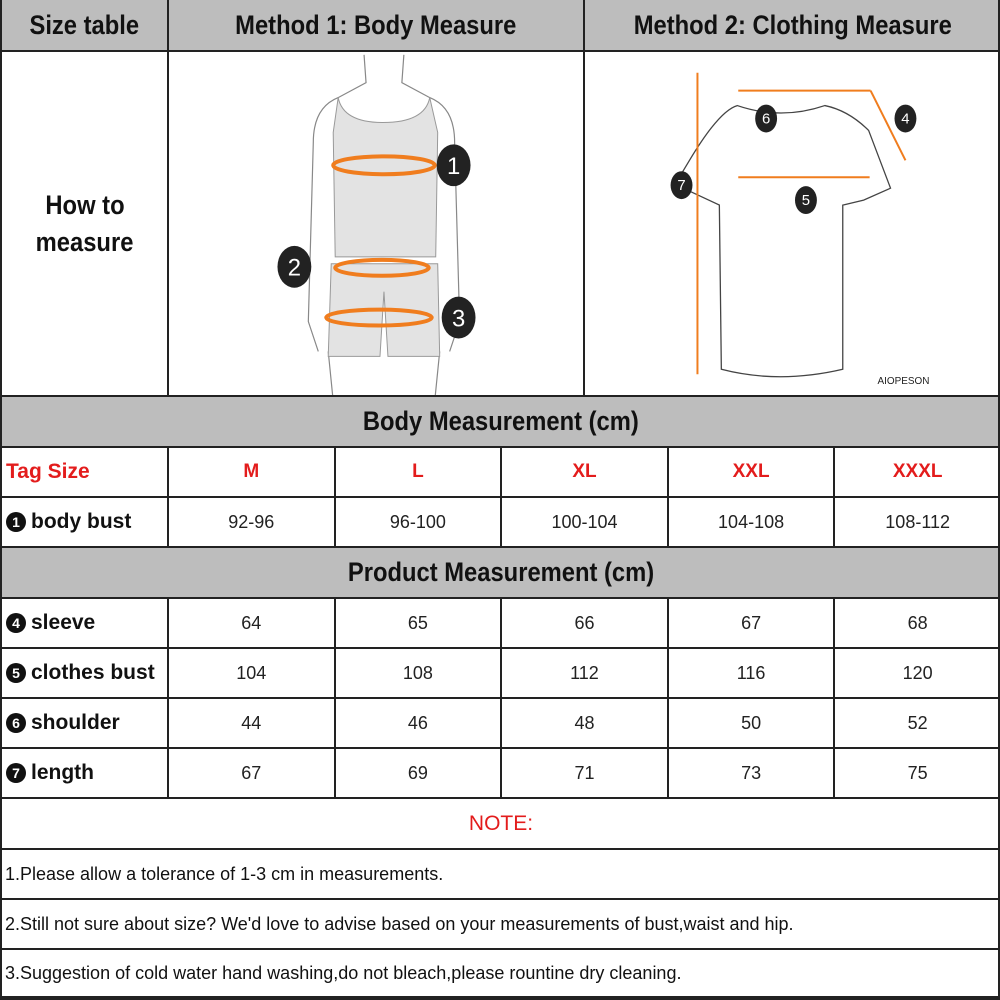 The height and width of the screenshot is (1000, 1000). I want to click on table-cell: 116, so click(750, 673).